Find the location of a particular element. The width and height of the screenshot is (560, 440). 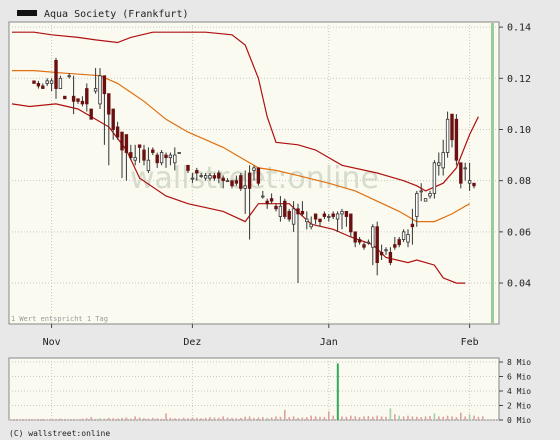

chart-title: Aqua Society (Frankfurt) is located at coordinates (116, 14).